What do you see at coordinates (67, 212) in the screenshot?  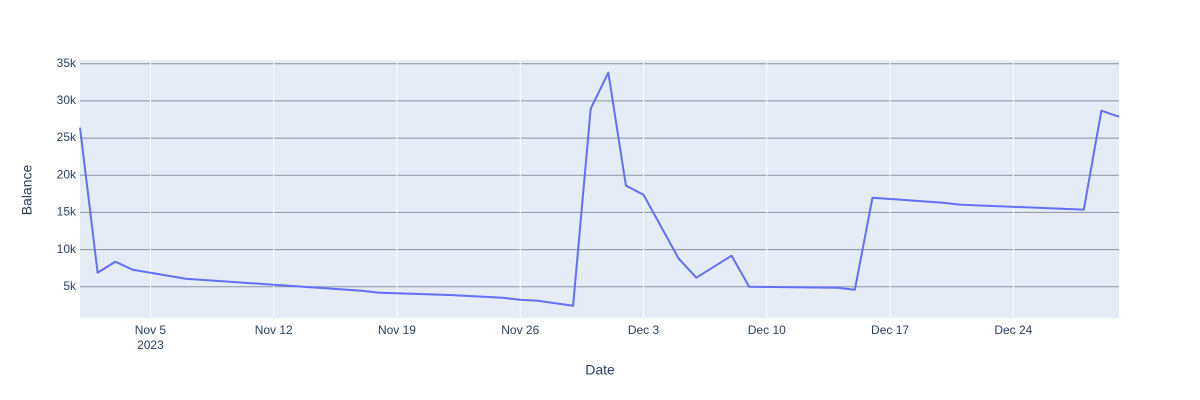 I see `y-tick-label: 15k` at bounding box center [67, 212].